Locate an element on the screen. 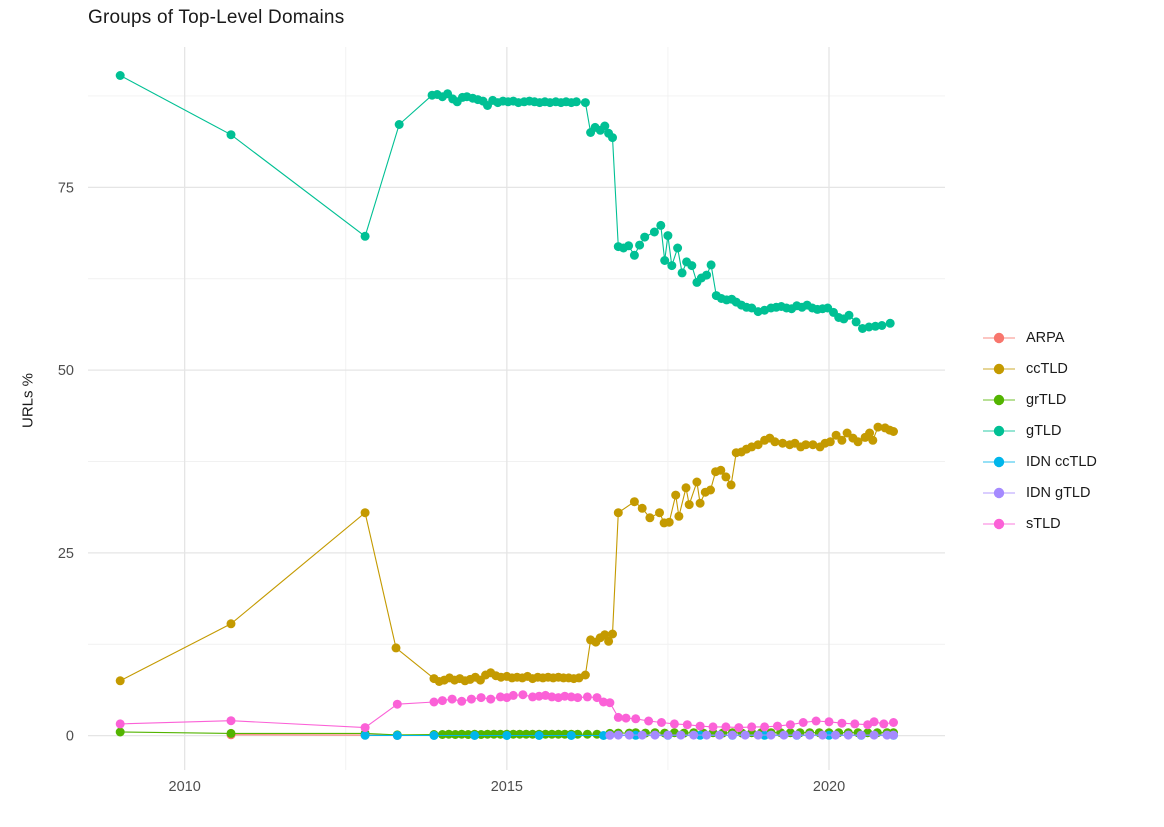  legend-item-idn-cctld: IDN ccTLD is located at coordinates (1039, 461).